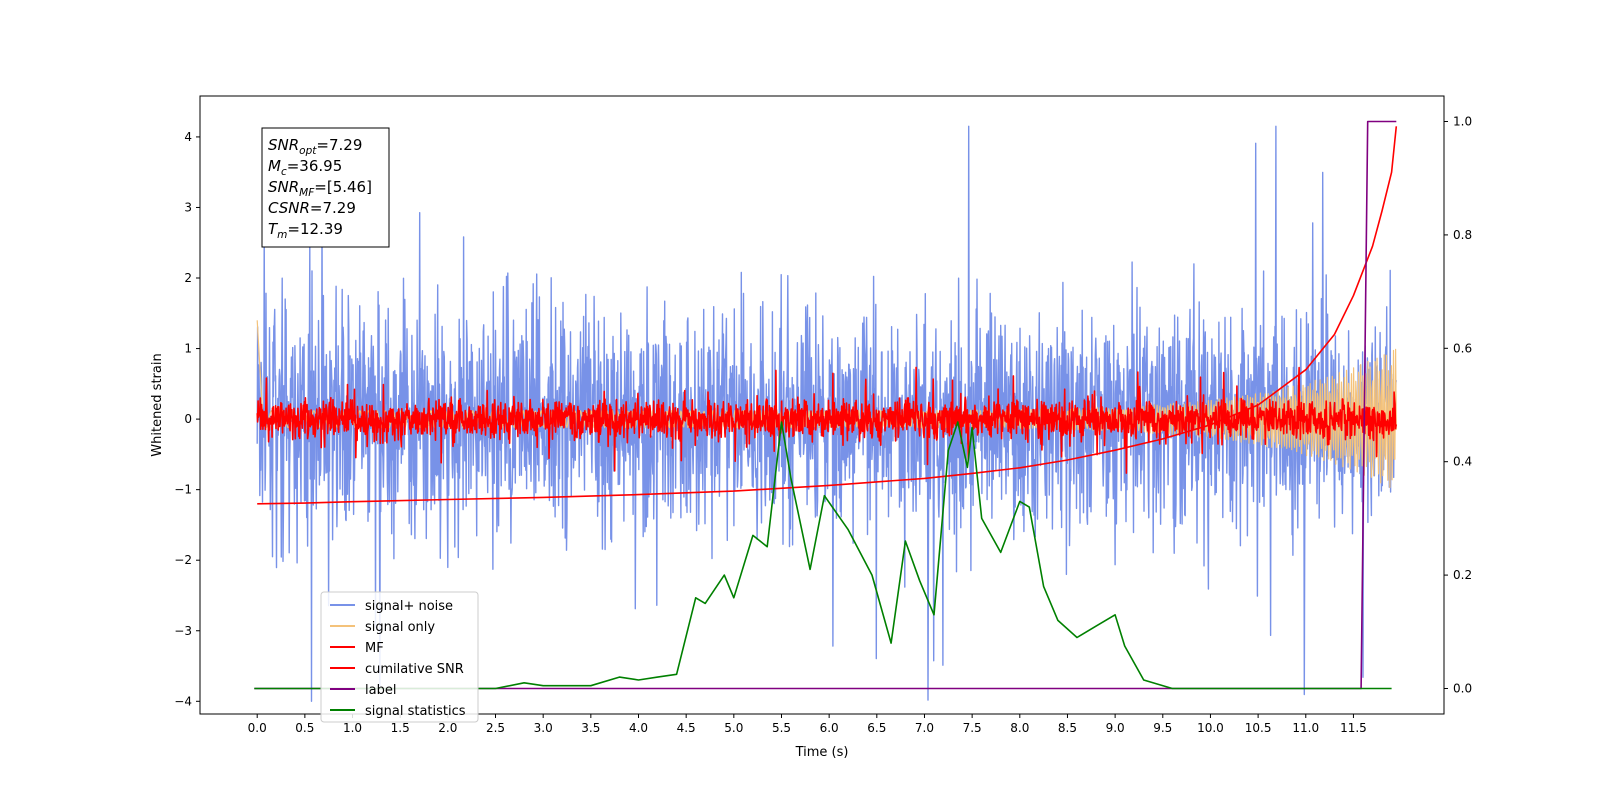  Describe the element at coordinates (1353, 728) in the screenshot. I see `x-tick-label: 11.5` at that location.